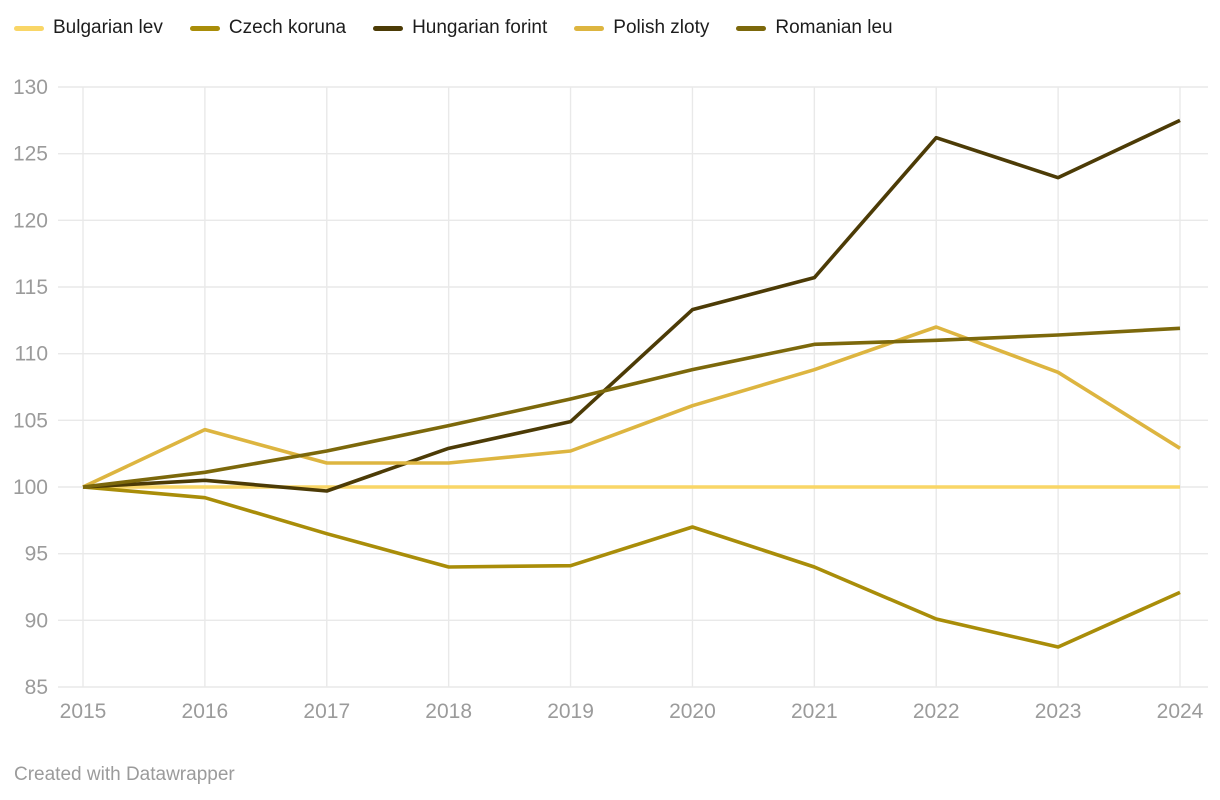  Describe the element at coordinates (29, 28) in the screenshot. I see `legend-swatch-bulgarian-lev` at that location.